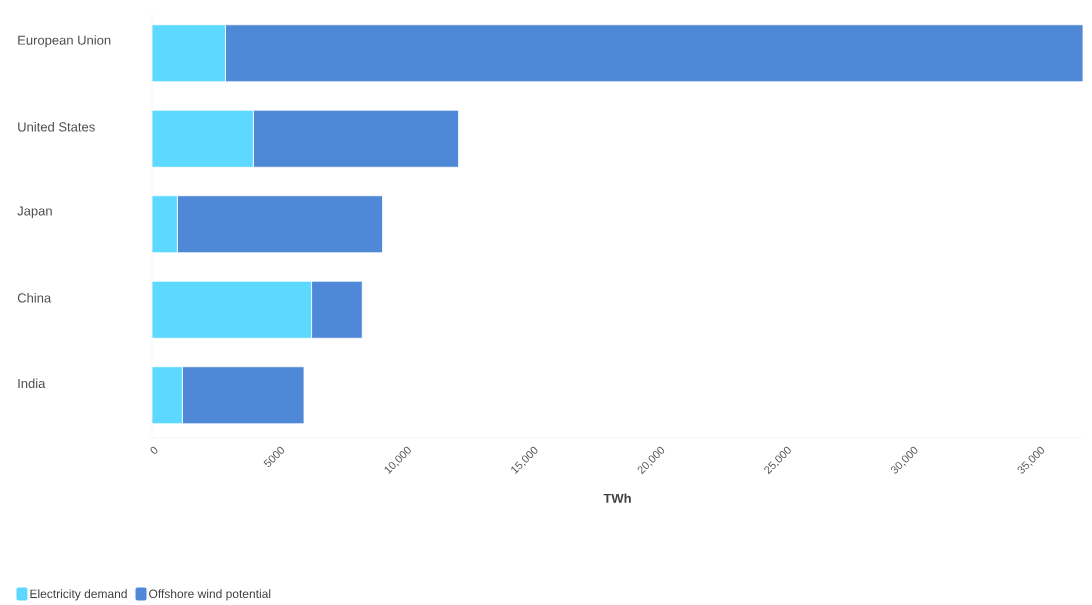 Image resolution: width=1092 pixels, height=605 pixels. What do you see at coordinates (210, 595) in the screenshot?
I see `legend-label: Offshore wind potential` at bounding box center [210, 595].